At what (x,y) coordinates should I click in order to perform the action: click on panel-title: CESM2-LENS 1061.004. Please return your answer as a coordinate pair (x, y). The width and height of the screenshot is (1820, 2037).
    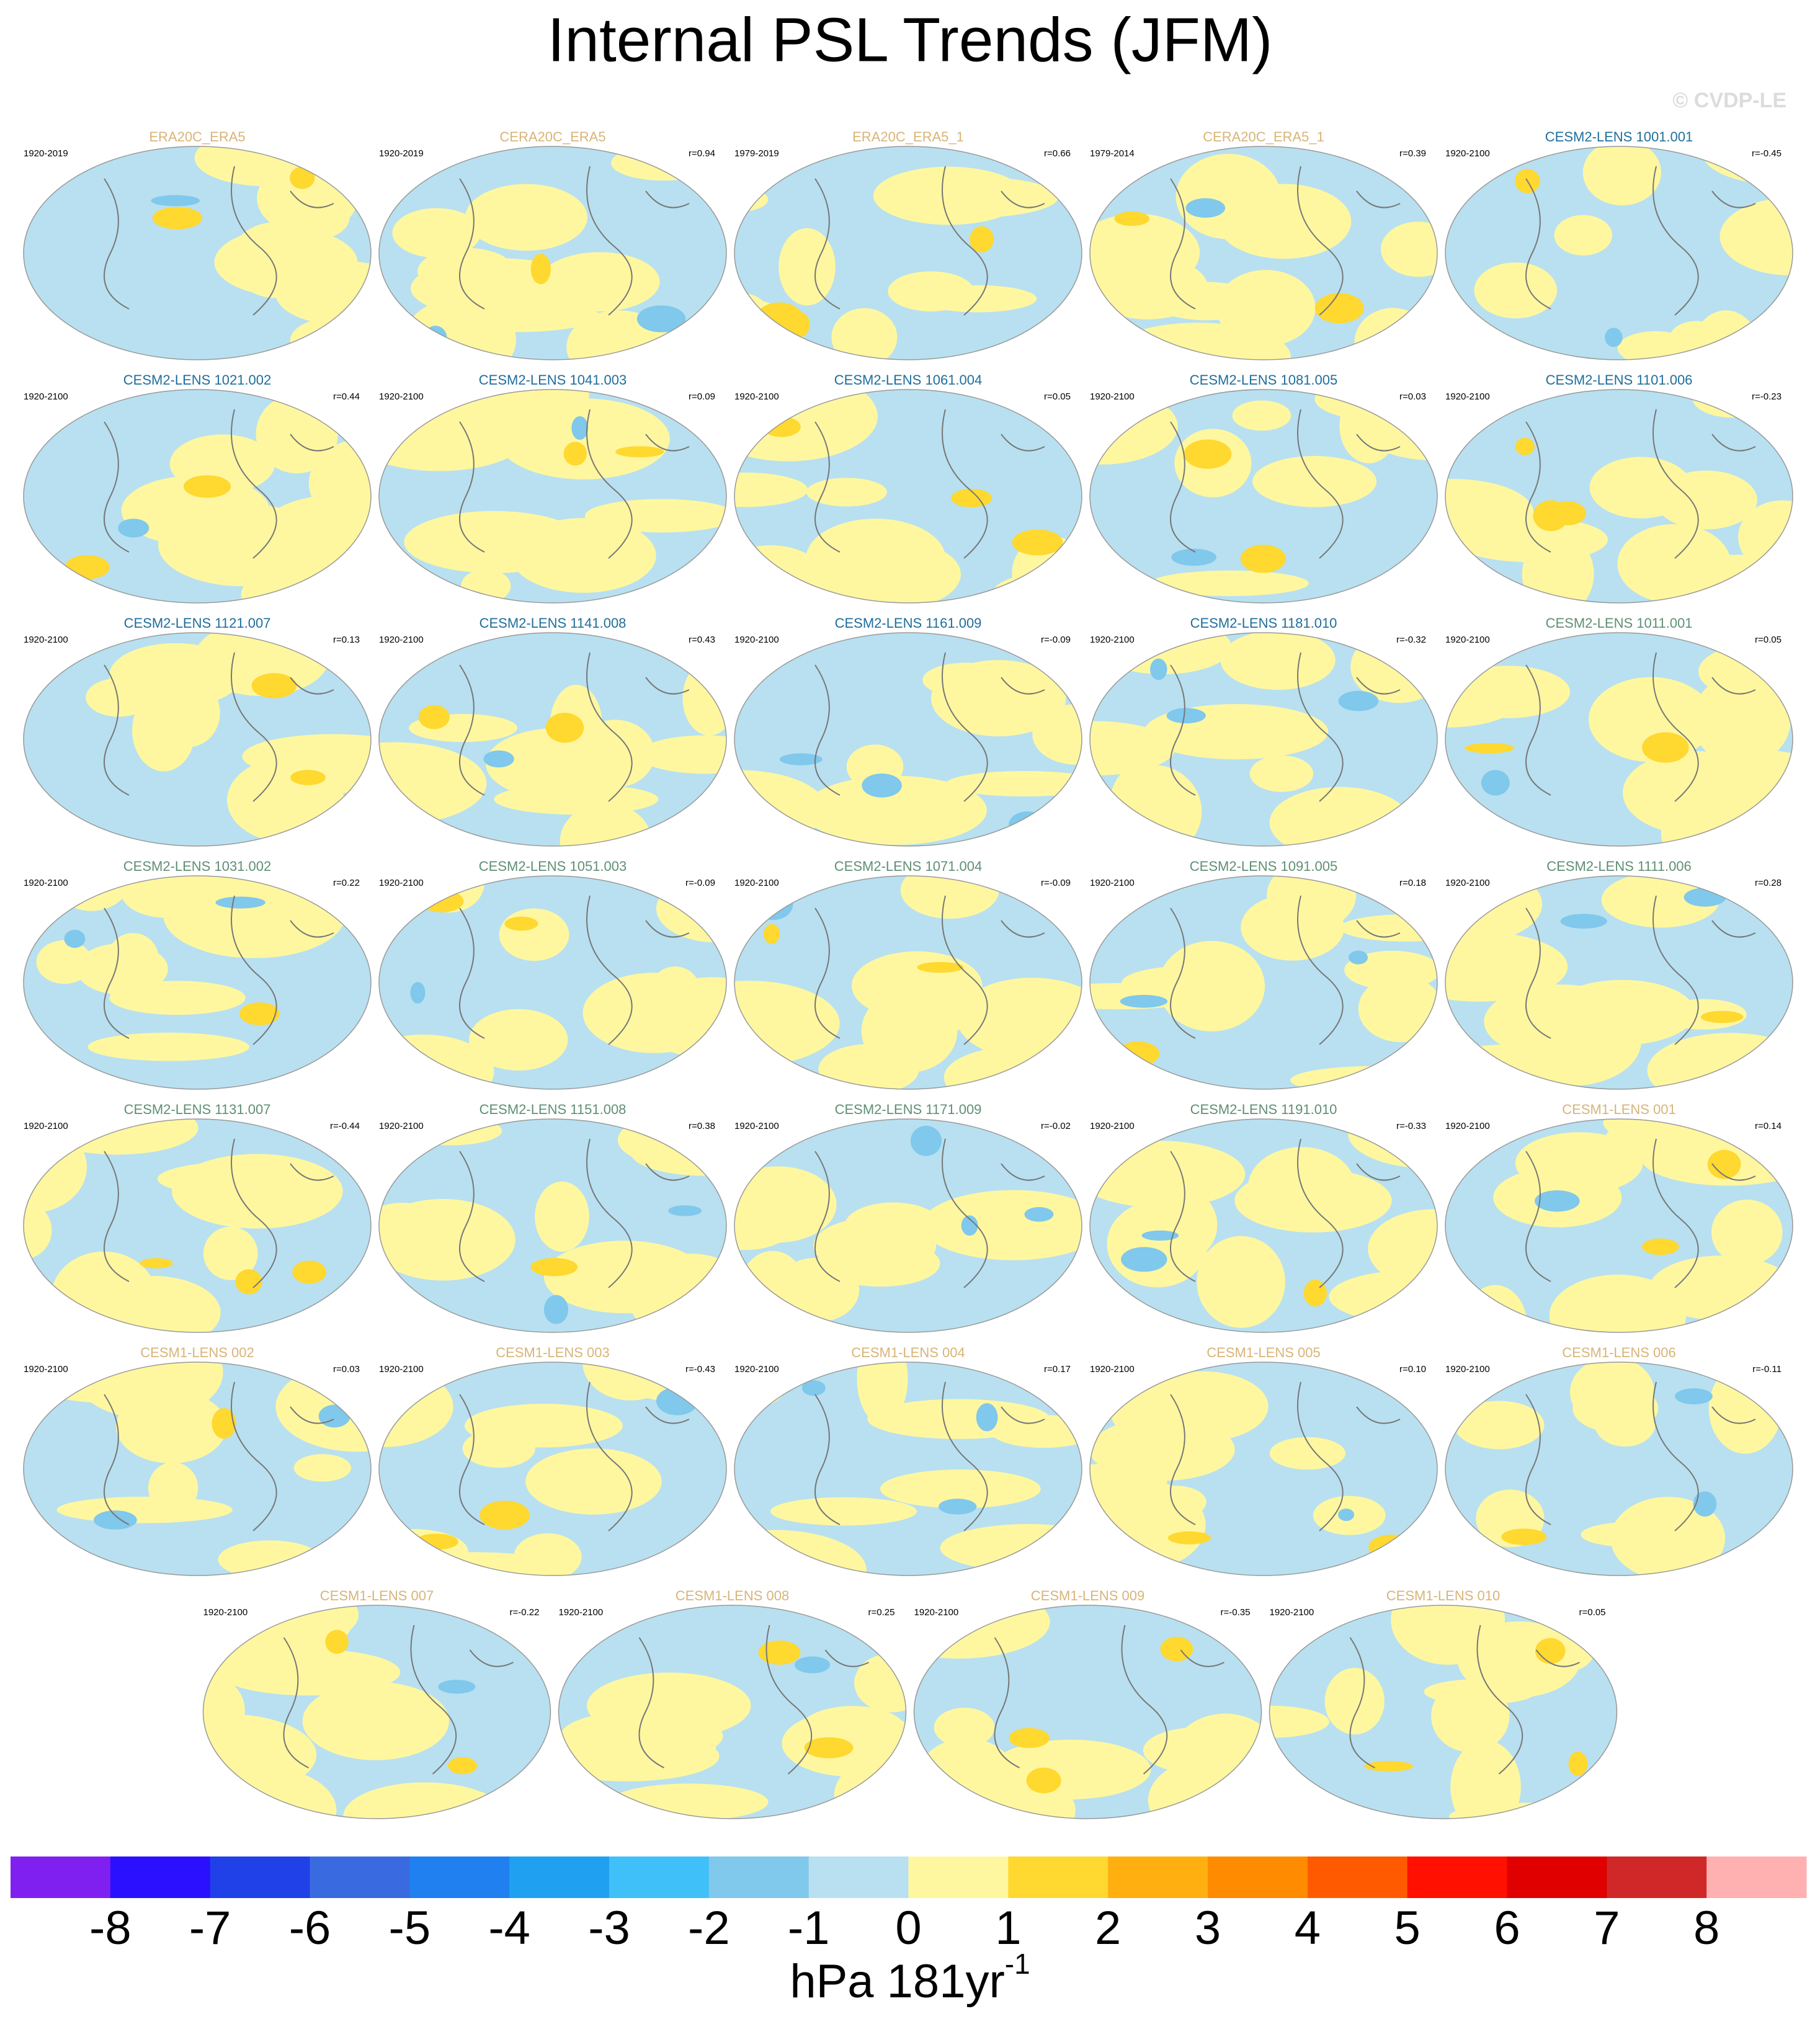
    Looking at the image, I should click on (908, 380).